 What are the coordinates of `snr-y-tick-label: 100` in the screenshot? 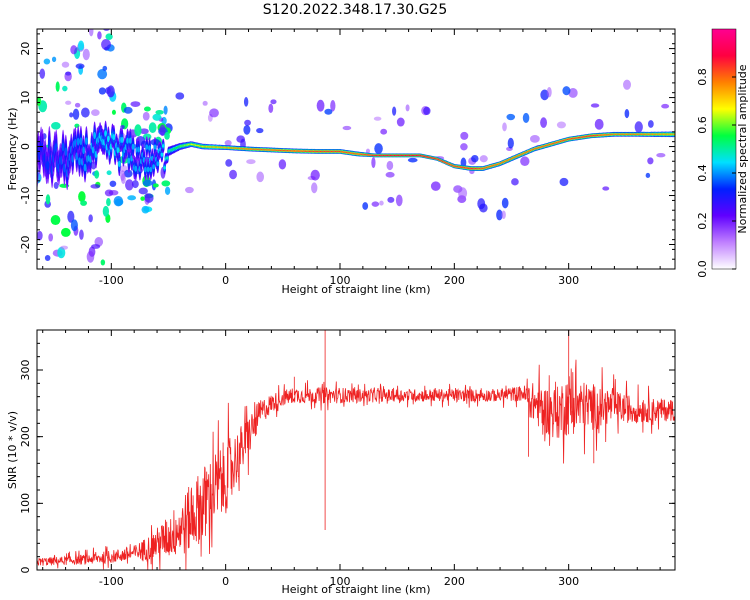 It's located at (25, 503).